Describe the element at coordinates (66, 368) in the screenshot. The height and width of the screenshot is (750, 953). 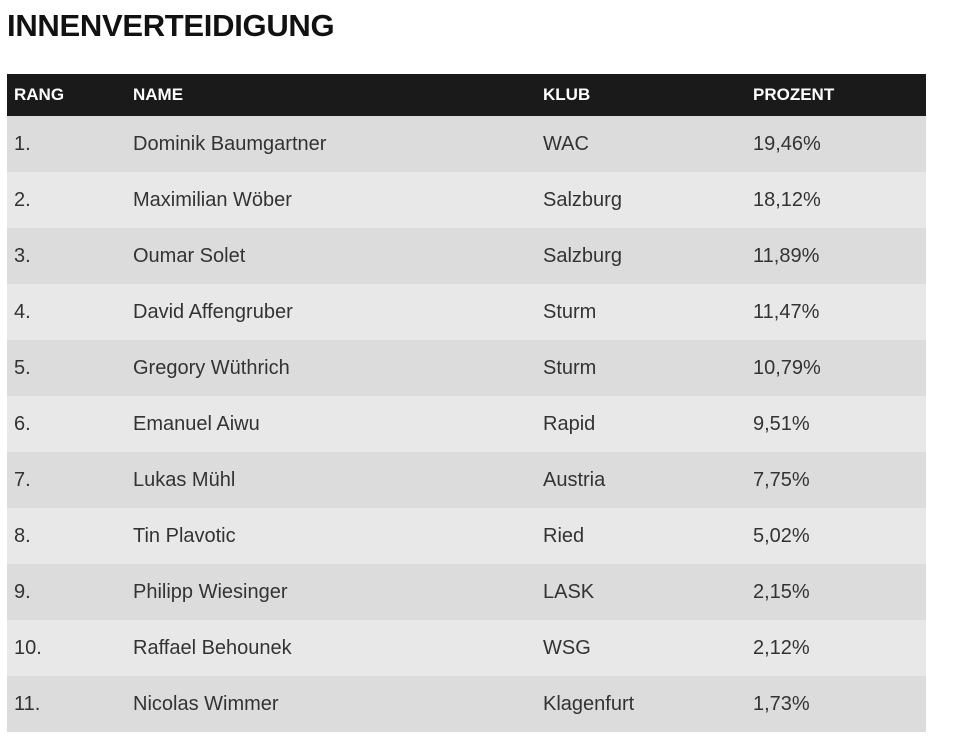
I see `cell-rang: 5.` at that location.